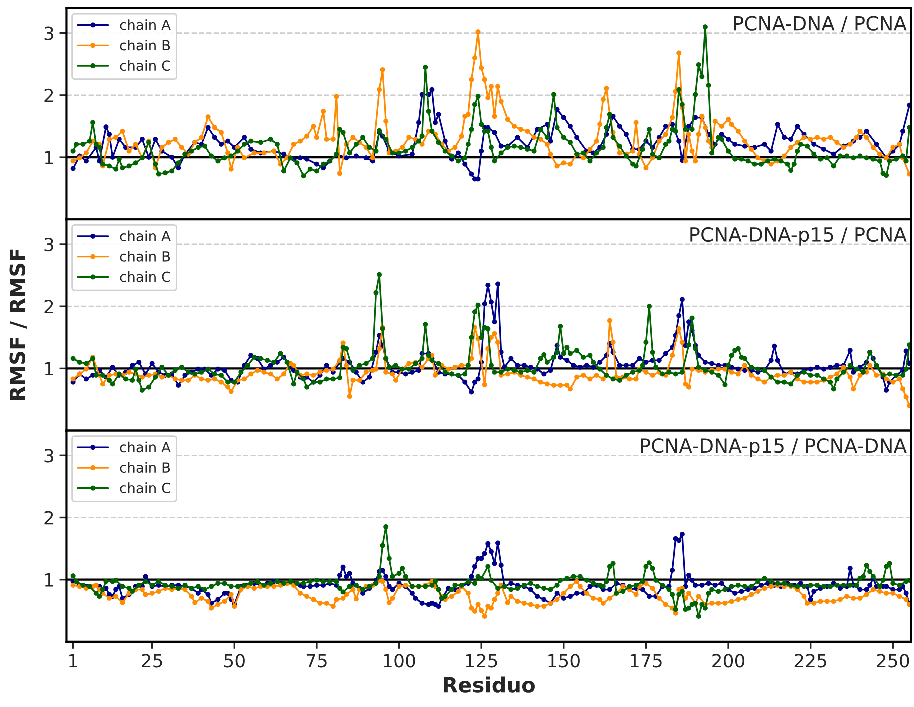 The width and height of the screenshot is (914, 707). What do you see at coordinates (489, 684) in the screenshot?
I see `x-axis-title: Residuo` at bounding box center [489, 684].